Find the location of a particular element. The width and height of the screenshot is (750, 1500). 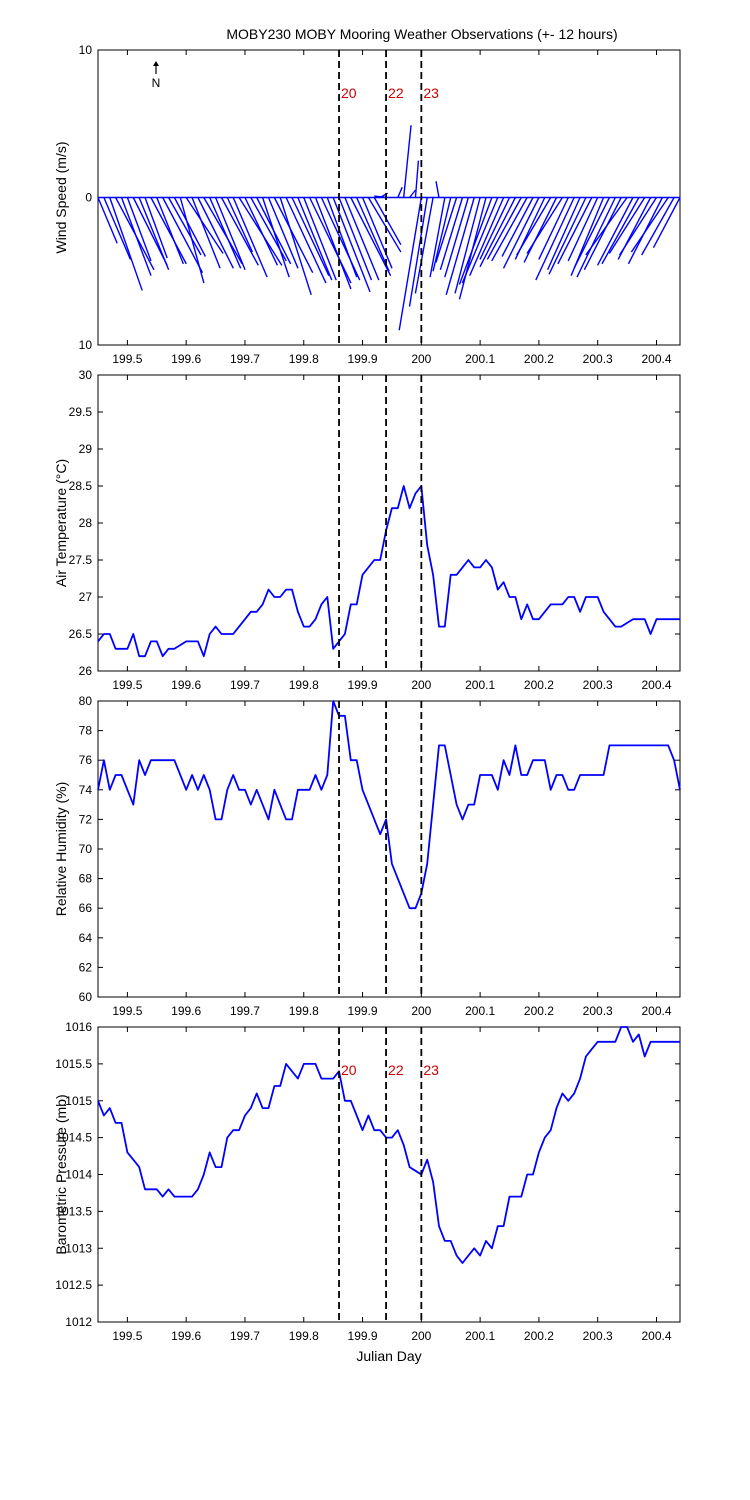

y-tick-label: 60 is located at coordinates (86, 997).